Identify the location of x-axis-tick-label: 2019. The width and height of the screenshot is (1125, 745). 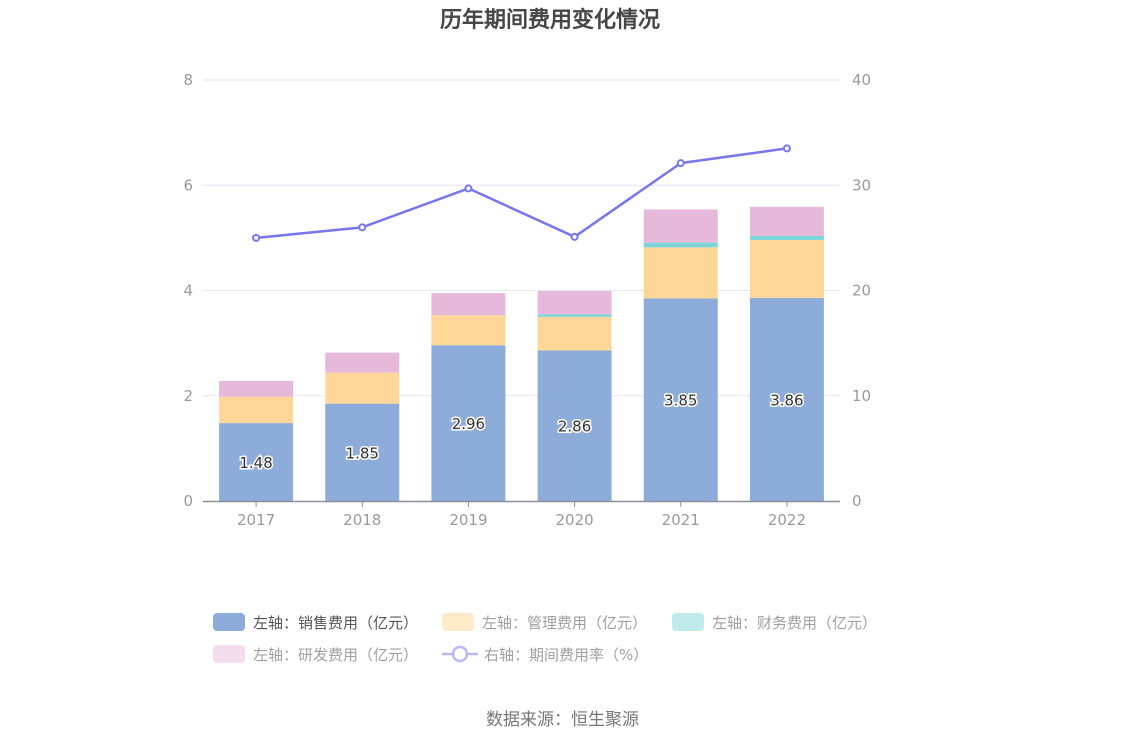
(468, 520).